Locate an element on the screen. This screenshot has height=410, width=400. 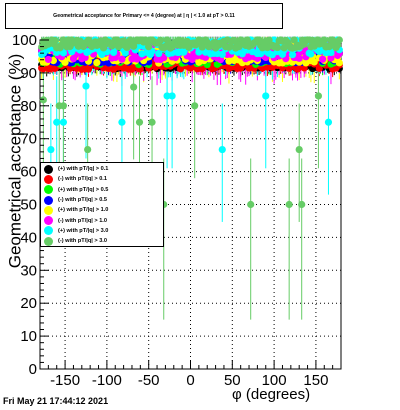
legend-label: (+) with pT/|q| > 1.0 is located at coordinates (83, 210).